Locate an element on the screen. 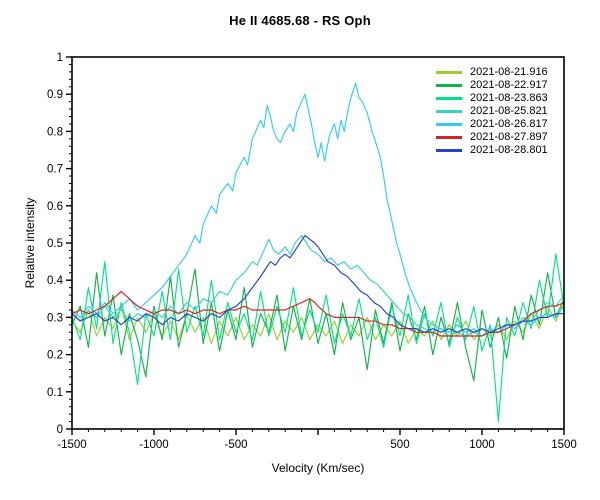 Image resolution: width=600 pixels, height=500 pixels. legend-item-label: 2021-08-26.817 is located at coordinates (509, 124).